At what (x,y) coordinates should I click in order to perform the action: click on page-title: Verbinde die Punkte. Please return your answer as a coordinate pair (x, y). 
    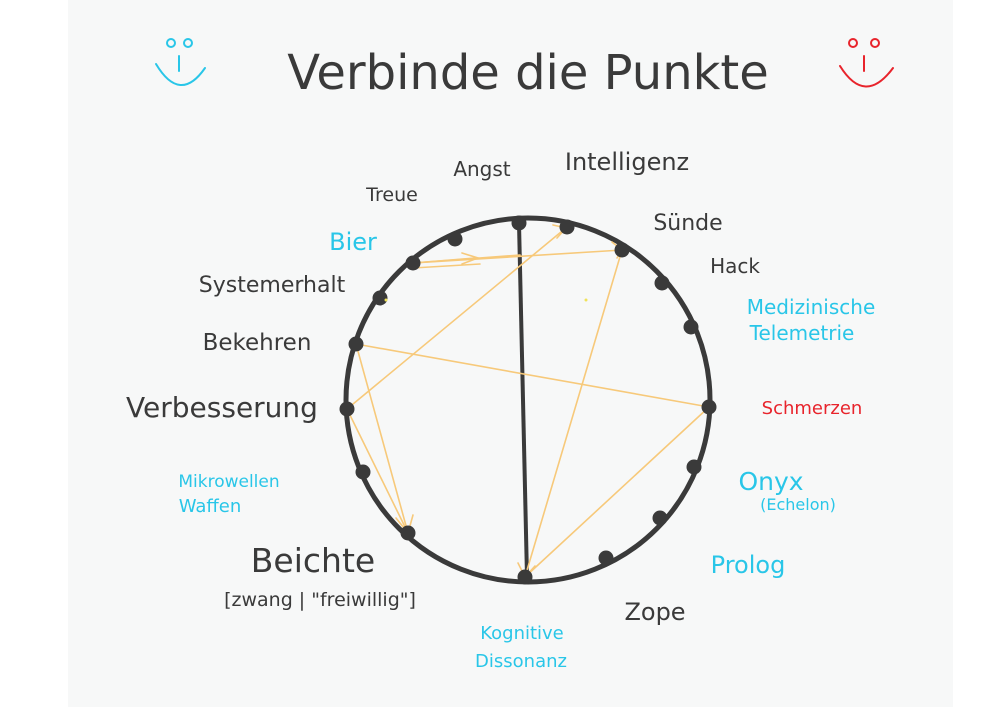
    Looking at the image, I should click on (528, 73).